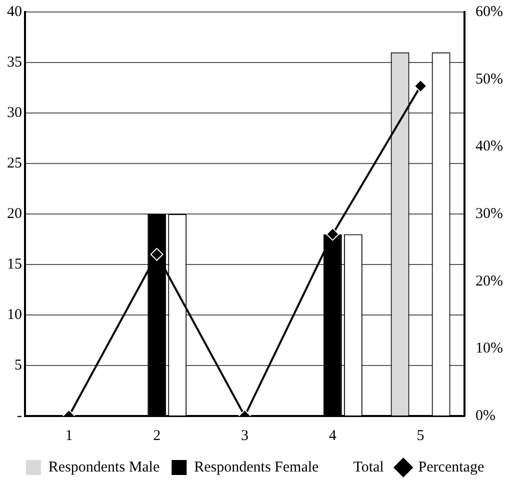  I want to click on legend-label: Respondents Male, so click(104, 467).